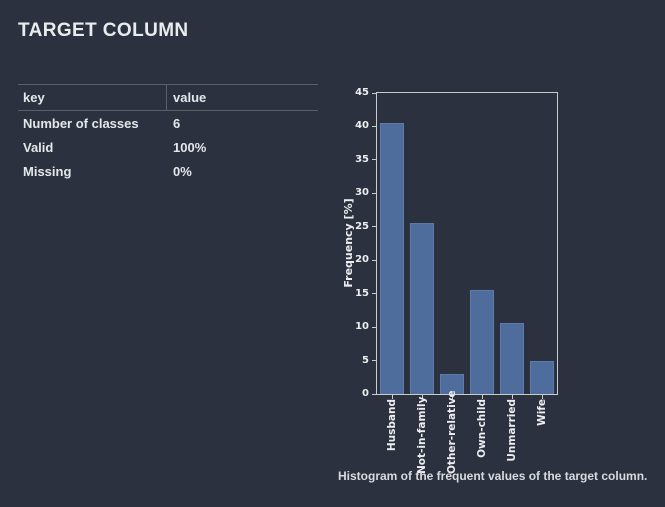 Image resolution: width=665 pixels, height=507 pixels. What do you see at coordinates (103, 30) in the screenshot?
I see `page-title: TARGET COLUMN` at bounding box center [103, 30].